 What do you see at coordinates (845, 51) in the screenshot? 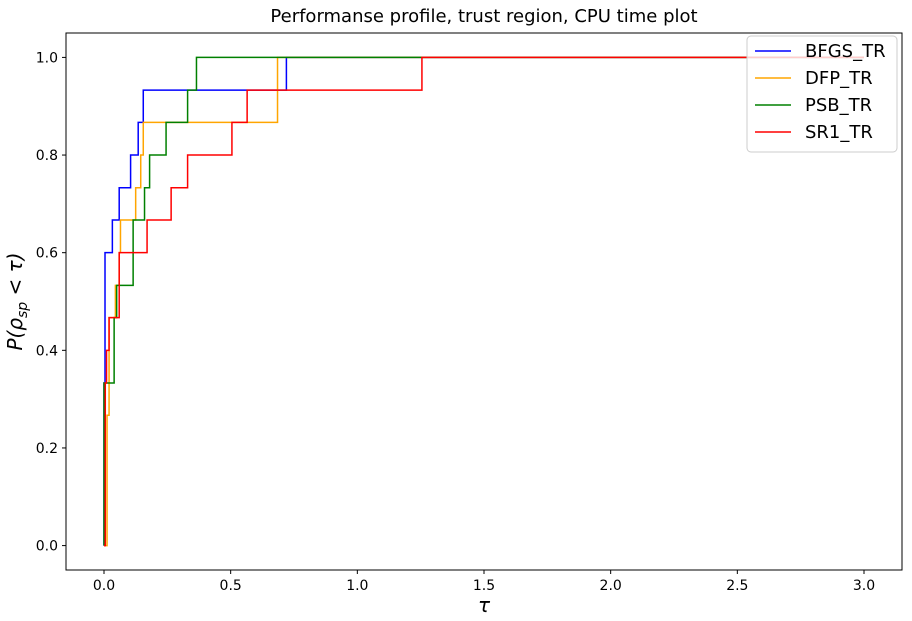
I see `legend-label: BFGS_TR` at bounding box center [845, 51].